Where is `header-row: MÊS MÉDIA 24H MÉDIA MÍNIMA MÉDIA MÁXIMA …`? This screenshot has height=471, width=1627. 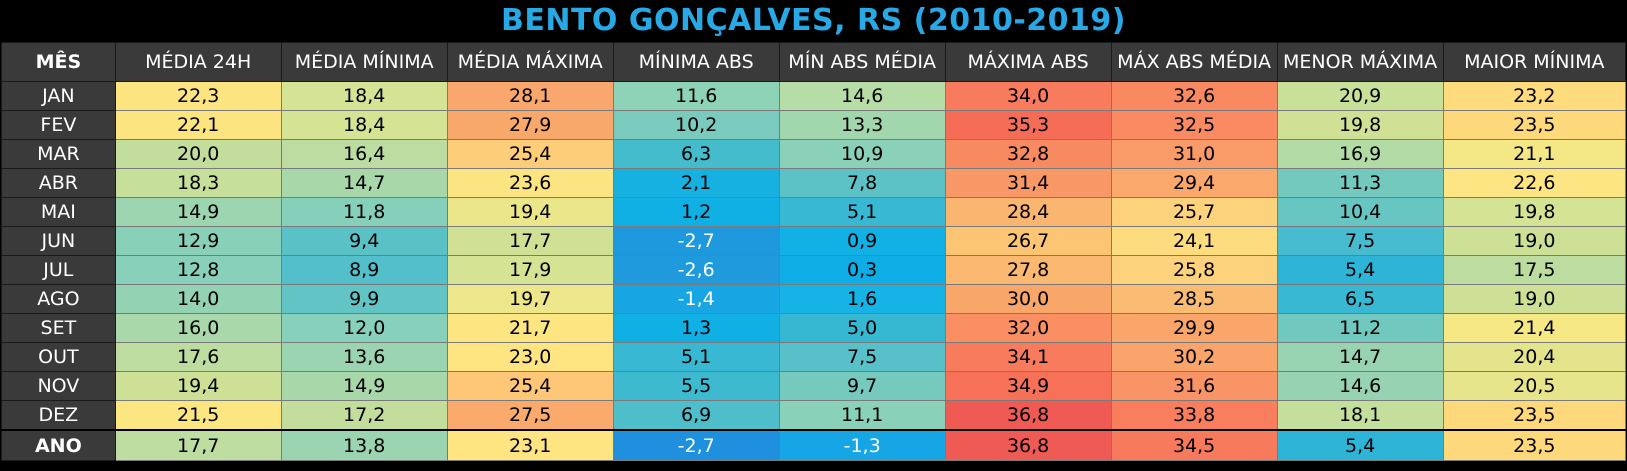
header-row: MÊS MÉDIA 24H MÉDIA MÍNIMA MÉDIA MÁXIMA … is located at coordinates (814, 62).